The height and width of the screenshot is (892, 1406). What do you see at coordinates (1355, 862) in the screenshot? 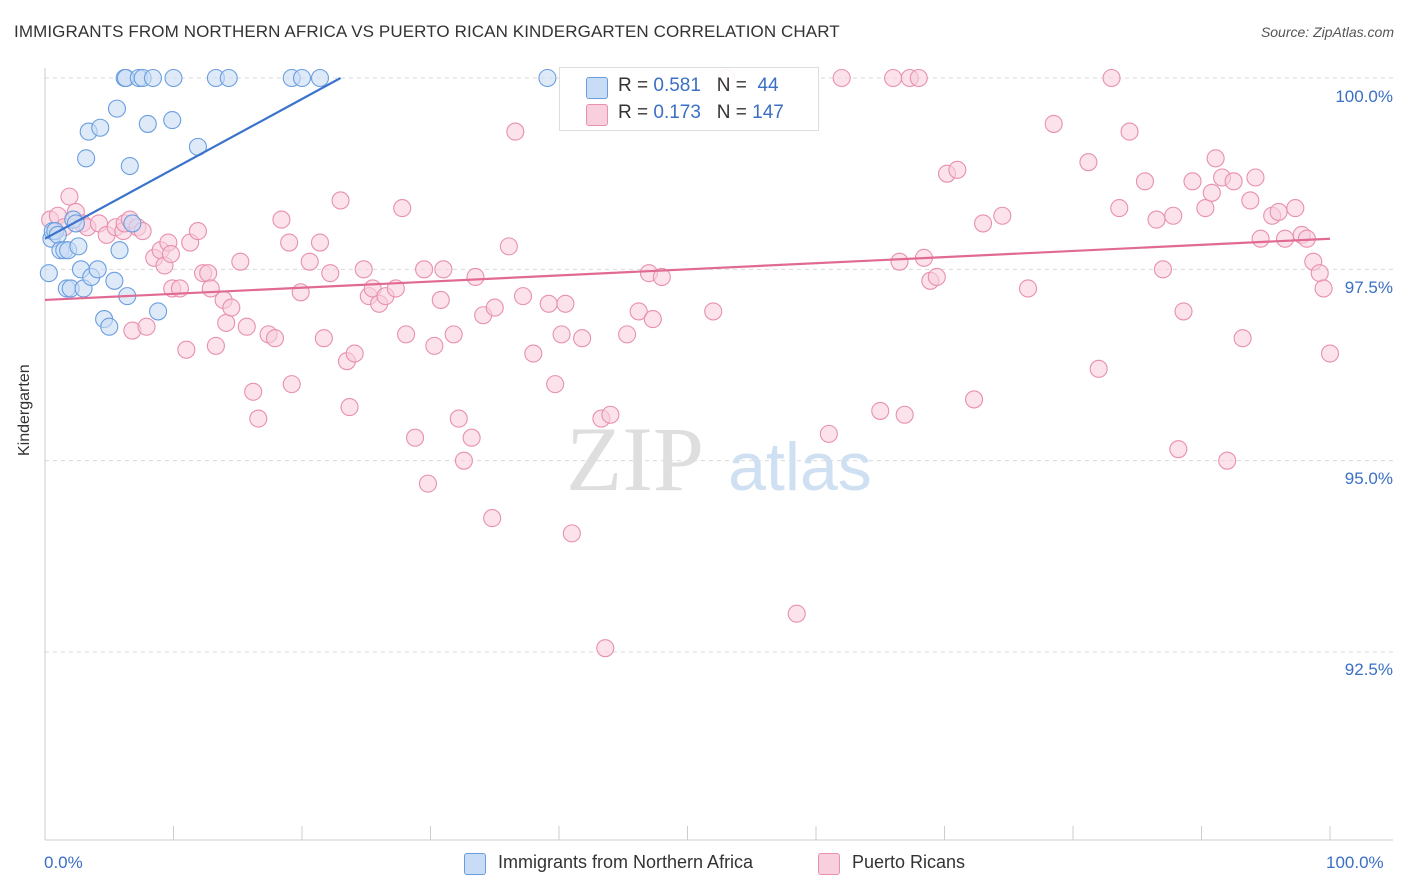
I see `x-tick-right: 100.0%` at bounding box center [1355, 862].